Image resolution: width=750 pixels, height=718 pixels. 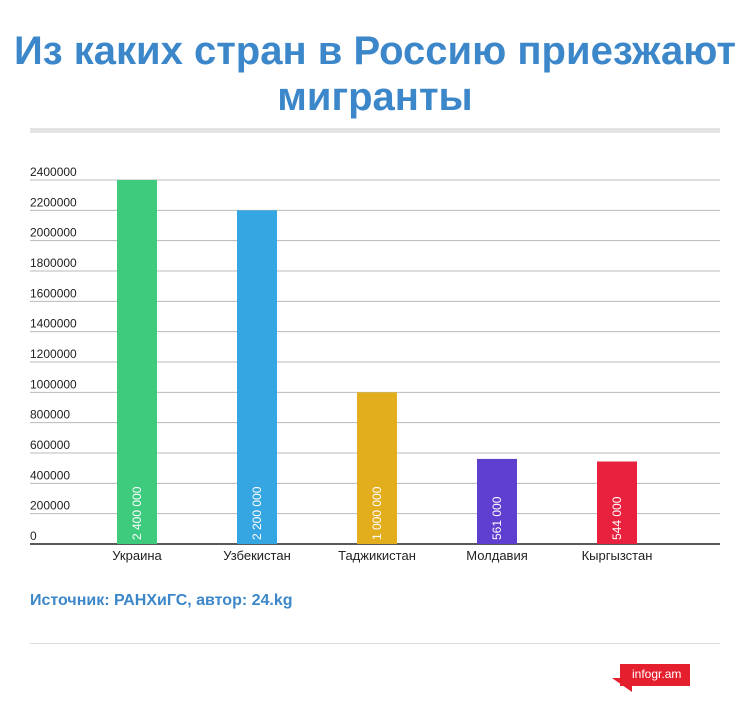 What do you see at coordinates (33, 536) in the screenshot?
I see `y-tick-label: 0` at bounding box center [33, 536].